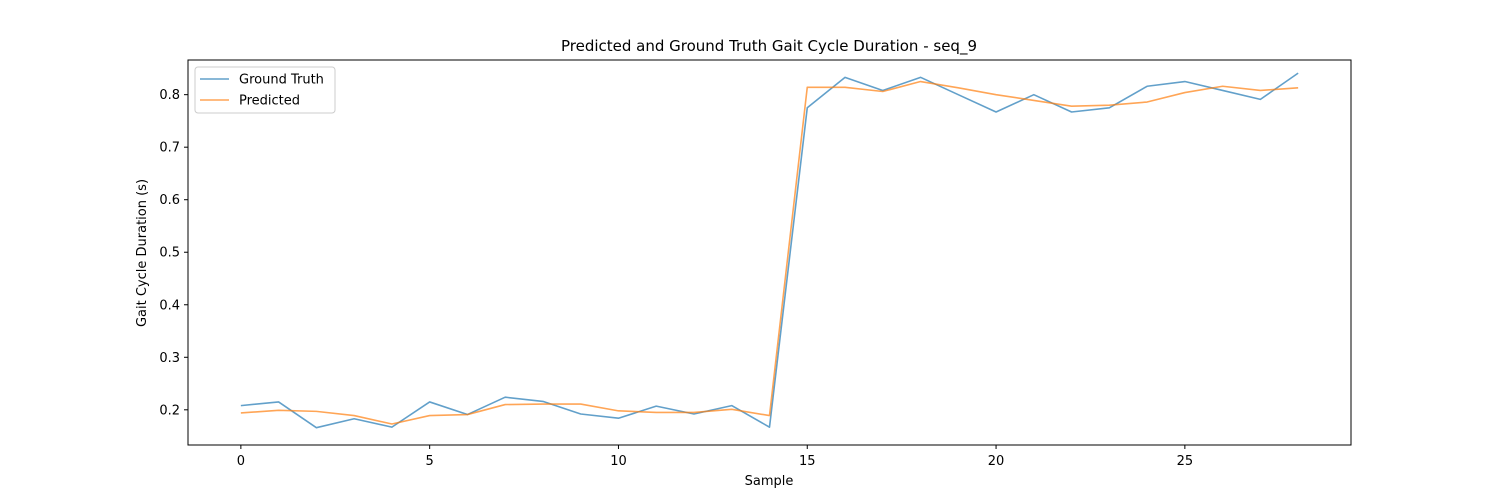  Describe the element at coordinates (769, 481) in the screenshot. I see `x-axis-label: Sample` at that location.